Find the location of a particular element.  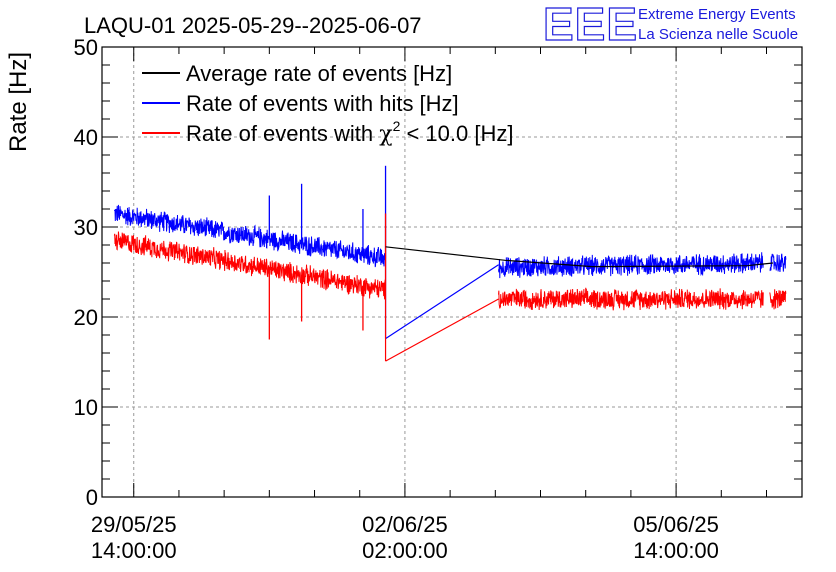

x-tick-label-date: 29/05/25 is located at coordinates (134, 524).